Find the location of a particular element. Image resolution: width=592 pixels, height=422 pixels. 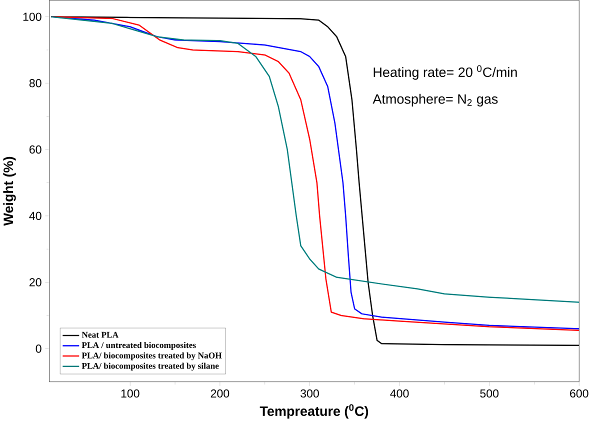

x-tick-label: 600 is located at coordinates (579, 393).